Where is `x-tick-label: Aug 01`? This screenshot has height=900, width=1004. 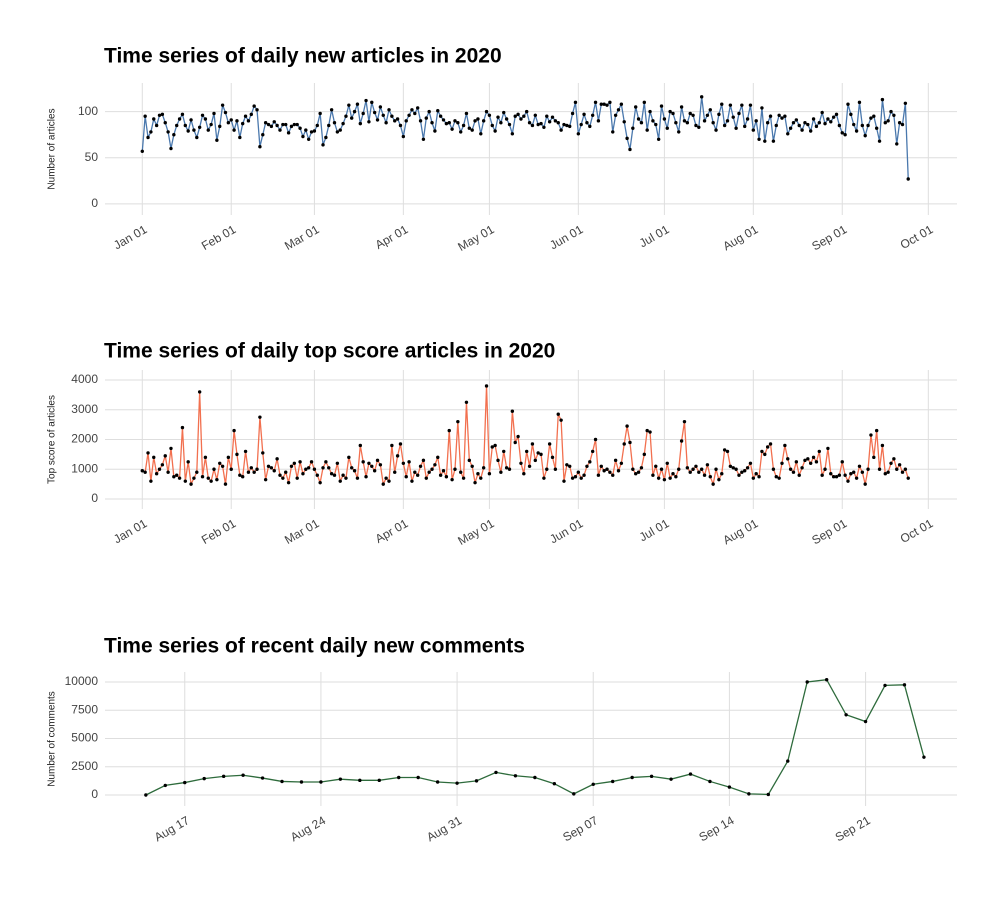
x-tick-label: Aug 01 is located at coordinates (740, 237).